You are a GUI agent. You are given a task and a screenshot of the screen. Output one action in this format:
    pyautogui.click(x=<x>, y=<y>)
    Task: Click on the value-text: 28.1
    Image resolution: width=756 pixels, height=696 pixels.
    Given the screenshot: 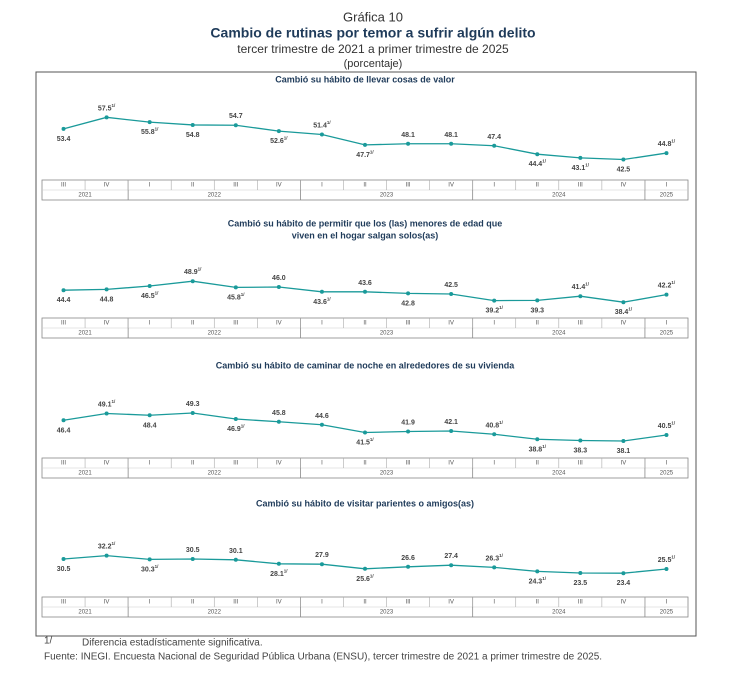 What is the action you would take?
    pyautogui.click(x=277, y=574)
    